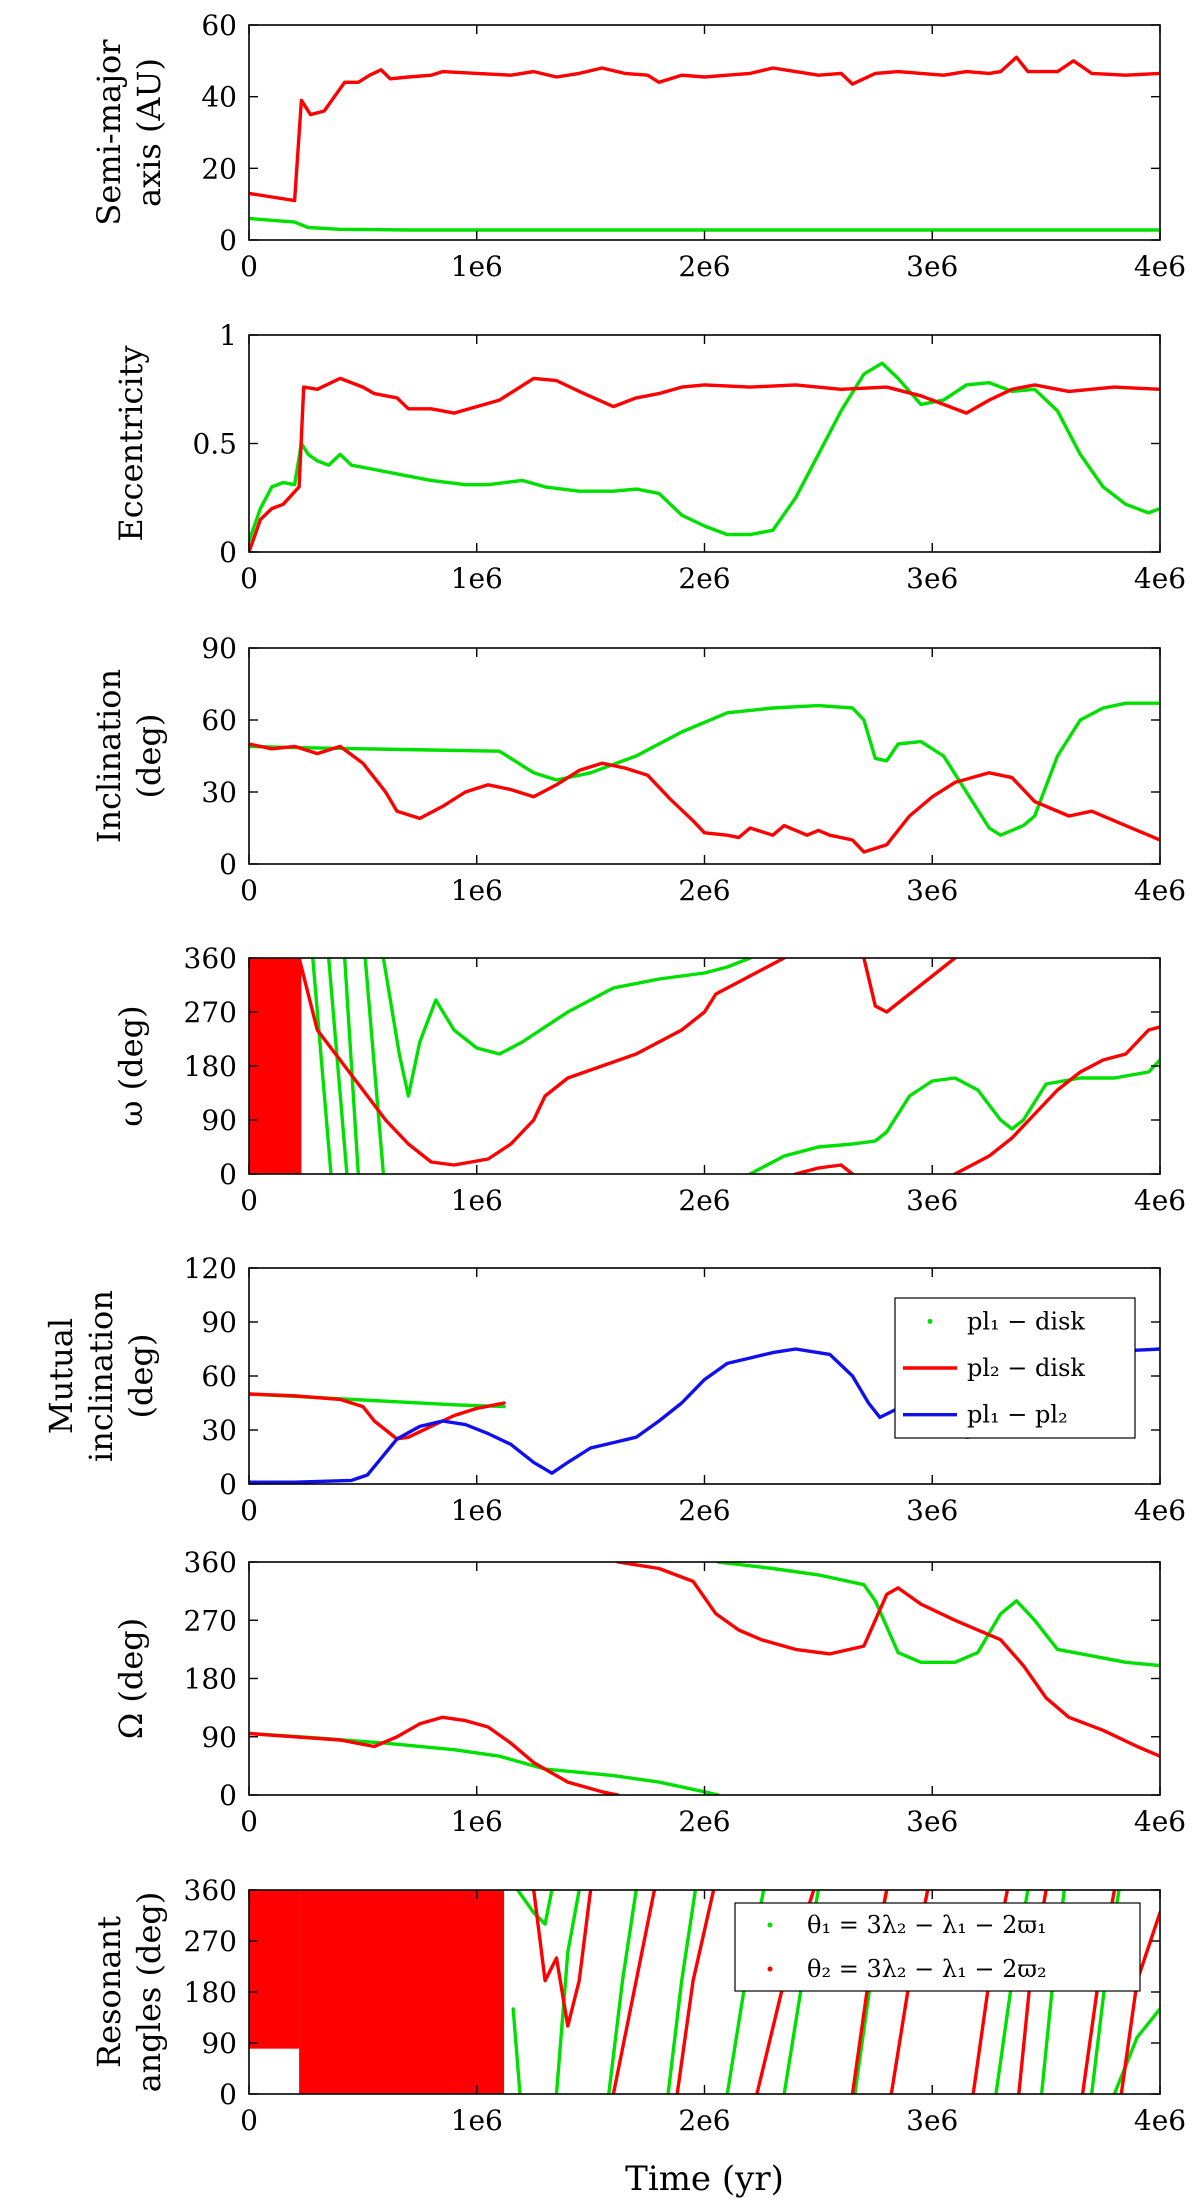 The width and height of the screenshot is (1200, 2212). I want to click on panel-semimajor: 0 20 40 60 0 1e6 2e6 3e6 4e6 Semi-major axis (AU), so click(638, 146).